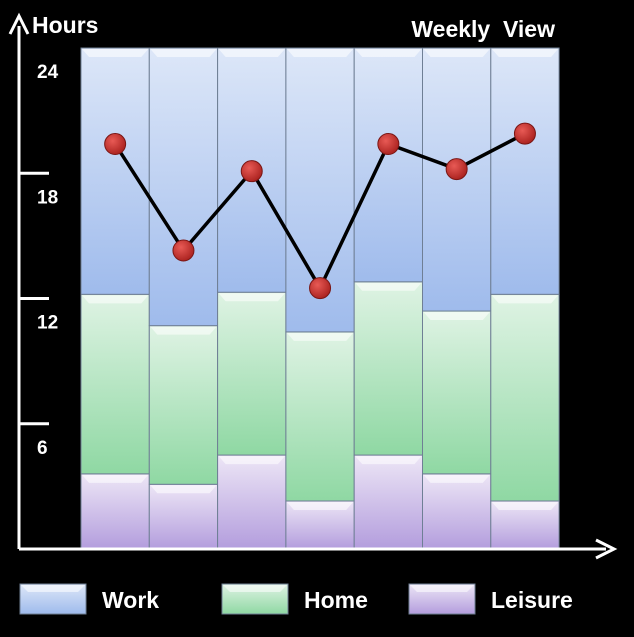 The image size is (634, 637). What do you see at coordinates (296, 599) in the screenshot?
I see `legend: Work Home Leisure` at bounding box center [296, 599].